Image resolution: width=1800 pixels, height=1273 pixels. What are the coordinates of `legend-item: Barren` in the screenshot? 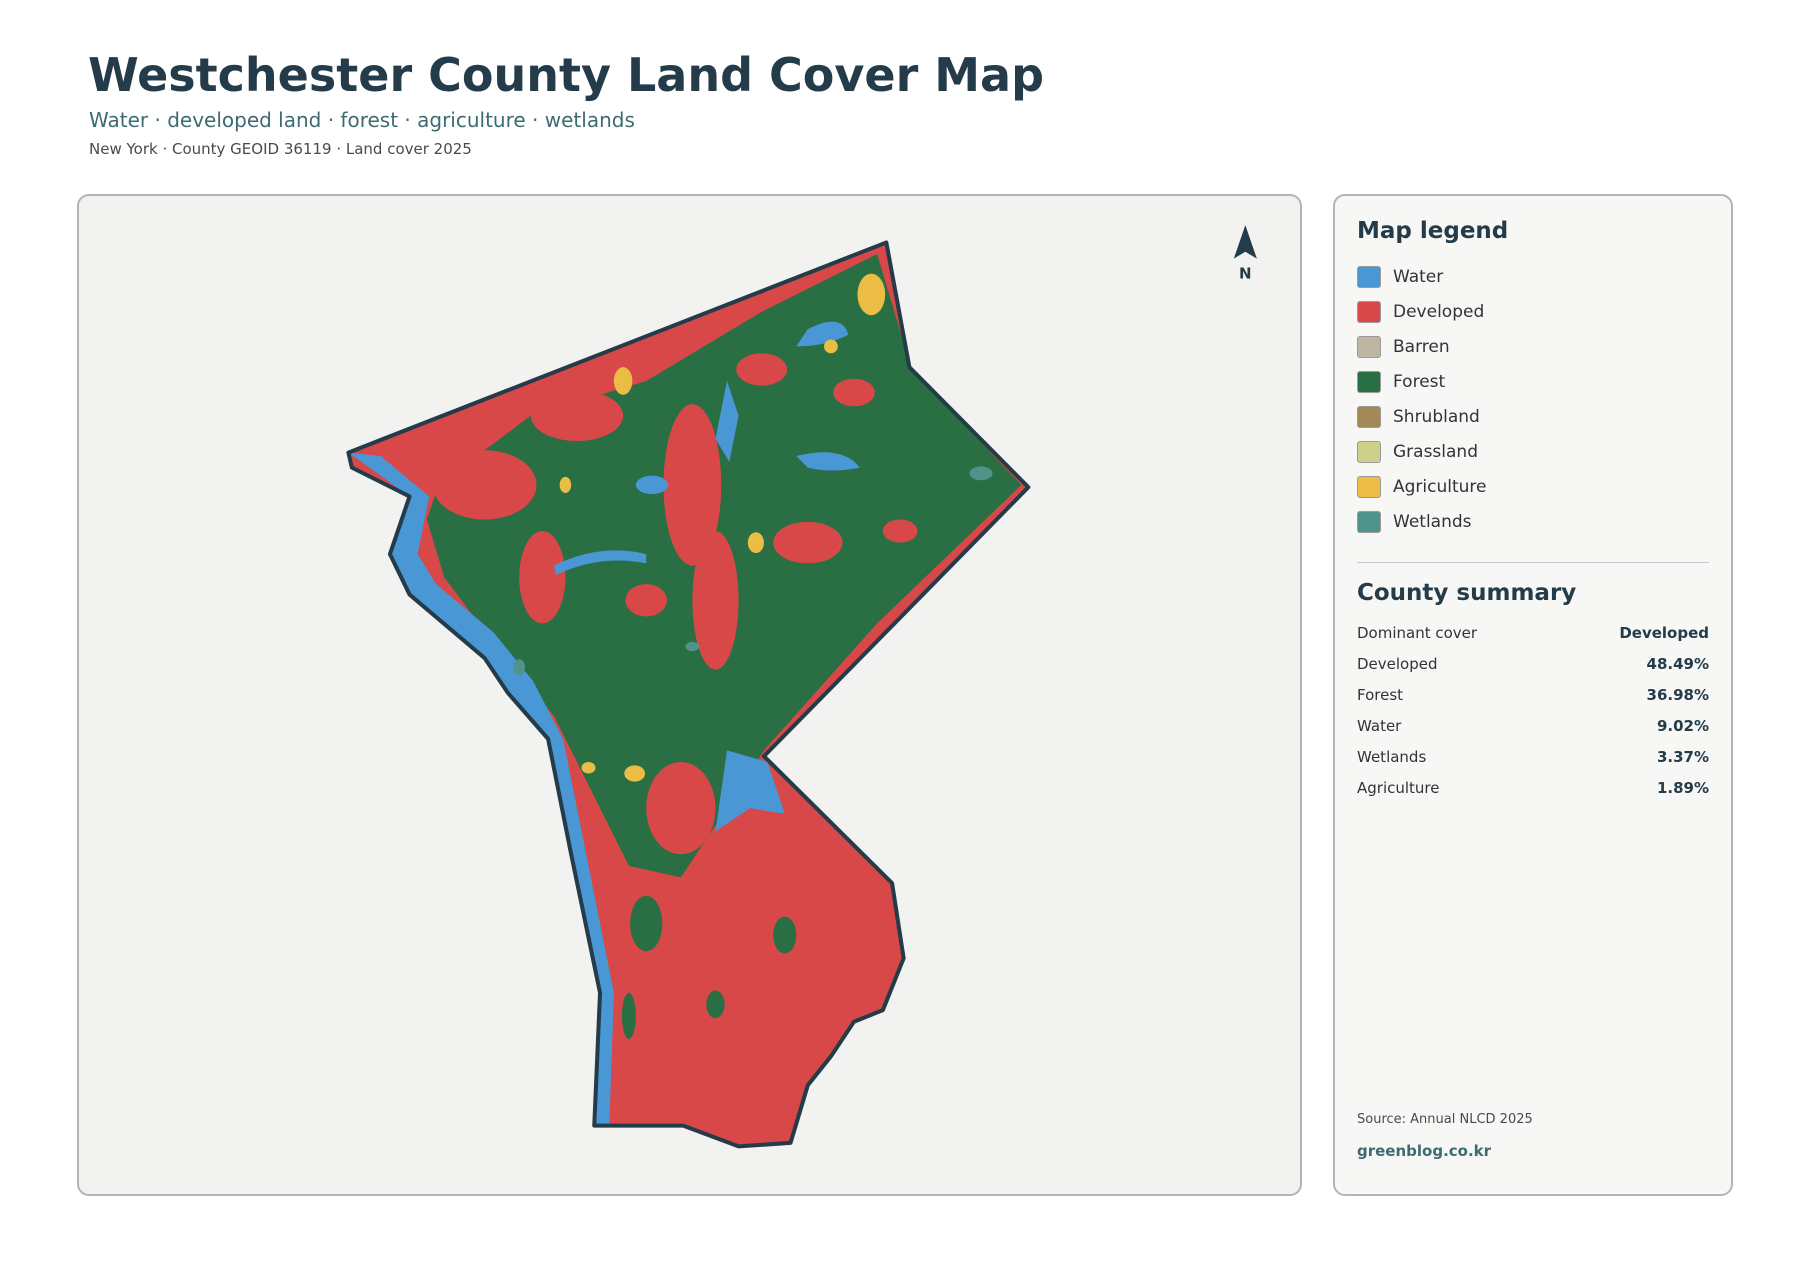 It's located at (1403, 347).